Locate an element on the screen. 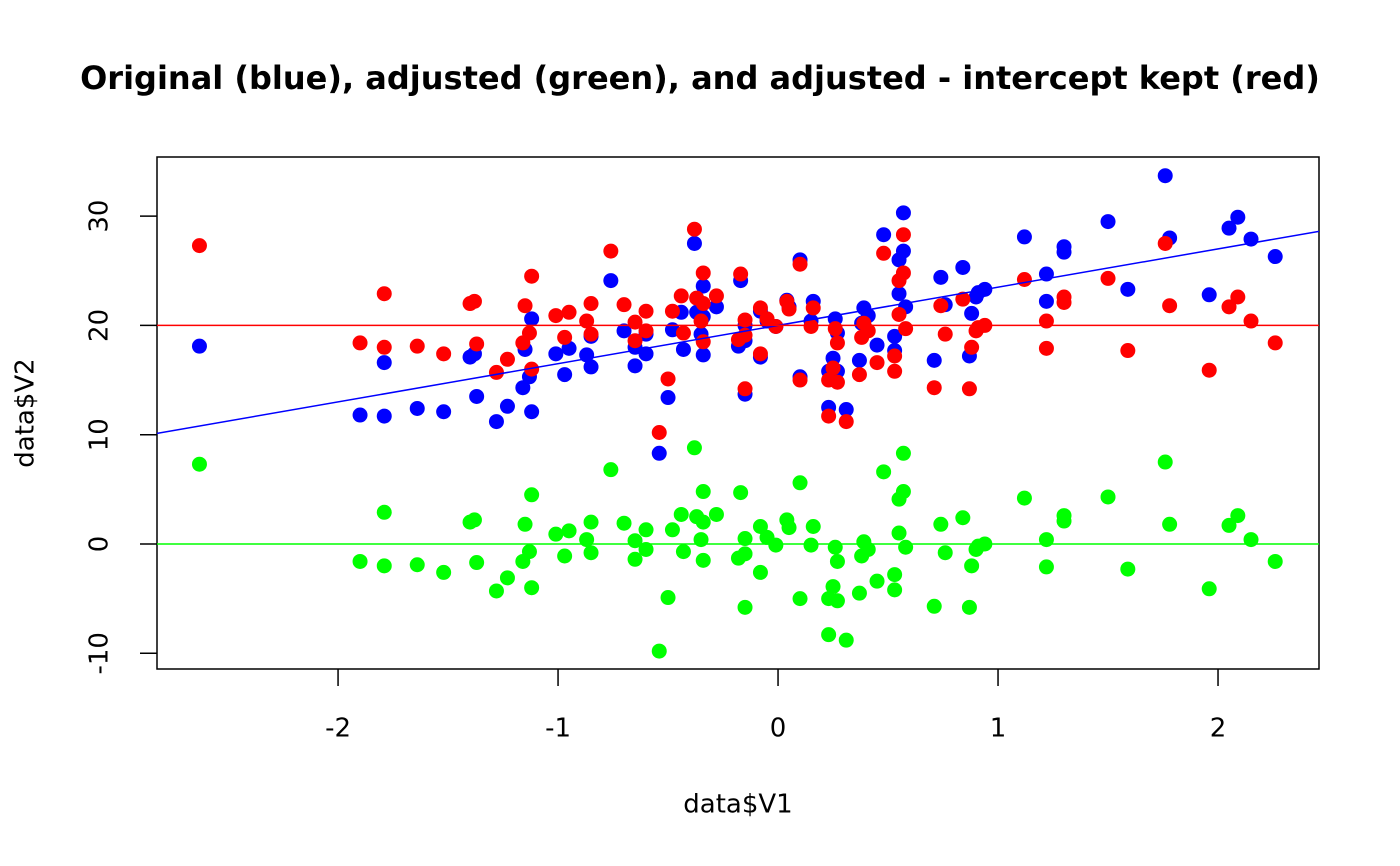 This screenshot has height=866, width=1400. x-tick-label: 1 is located at coordinates (998, 729).